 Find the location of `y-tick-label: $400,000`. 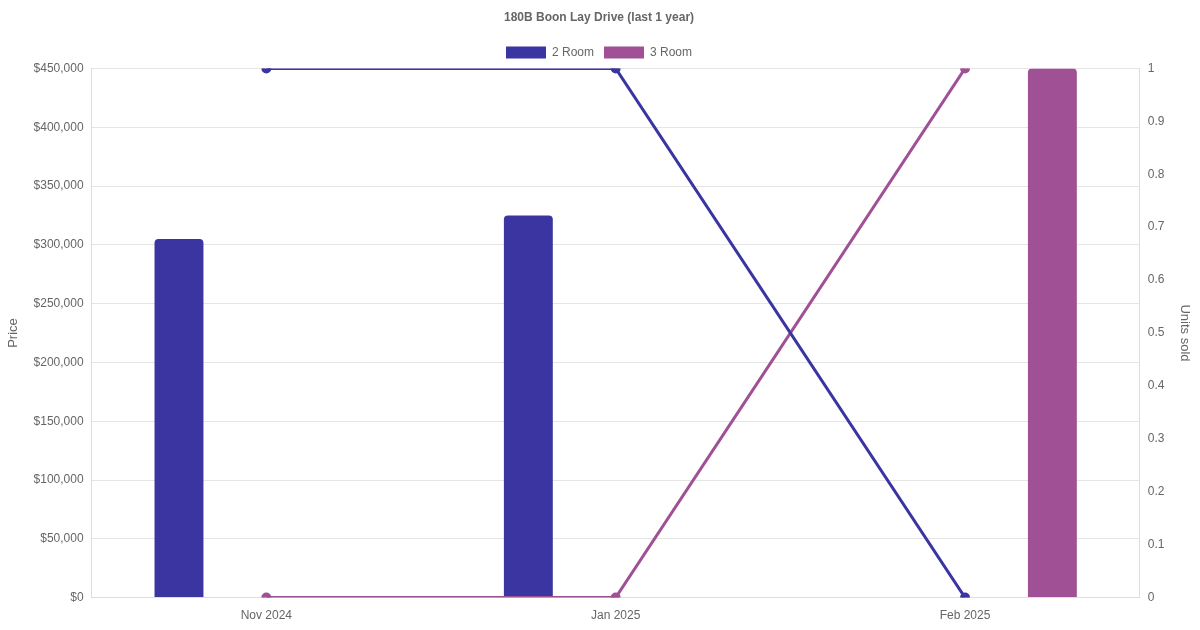

y-tick-label: $400,000 is located at coordinates (58, 126).